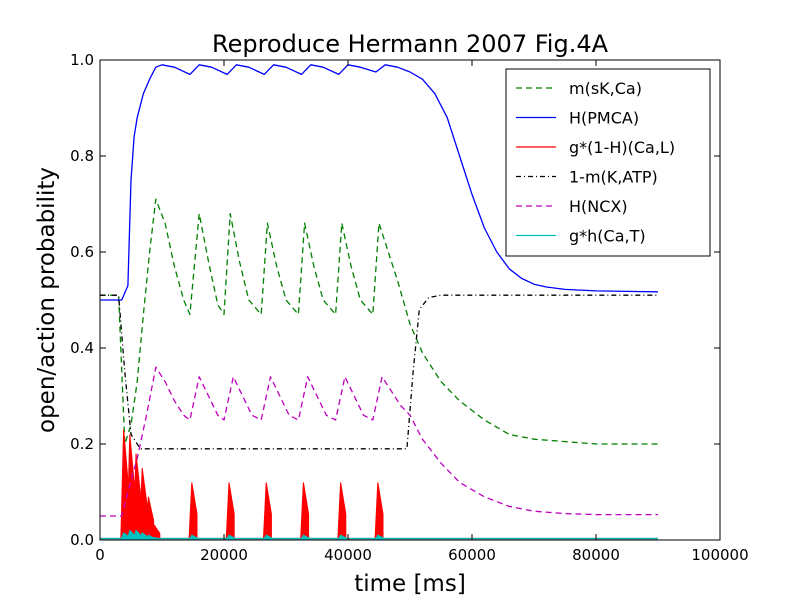  I want to click on x-tick-label: 0, so click(100, 555).